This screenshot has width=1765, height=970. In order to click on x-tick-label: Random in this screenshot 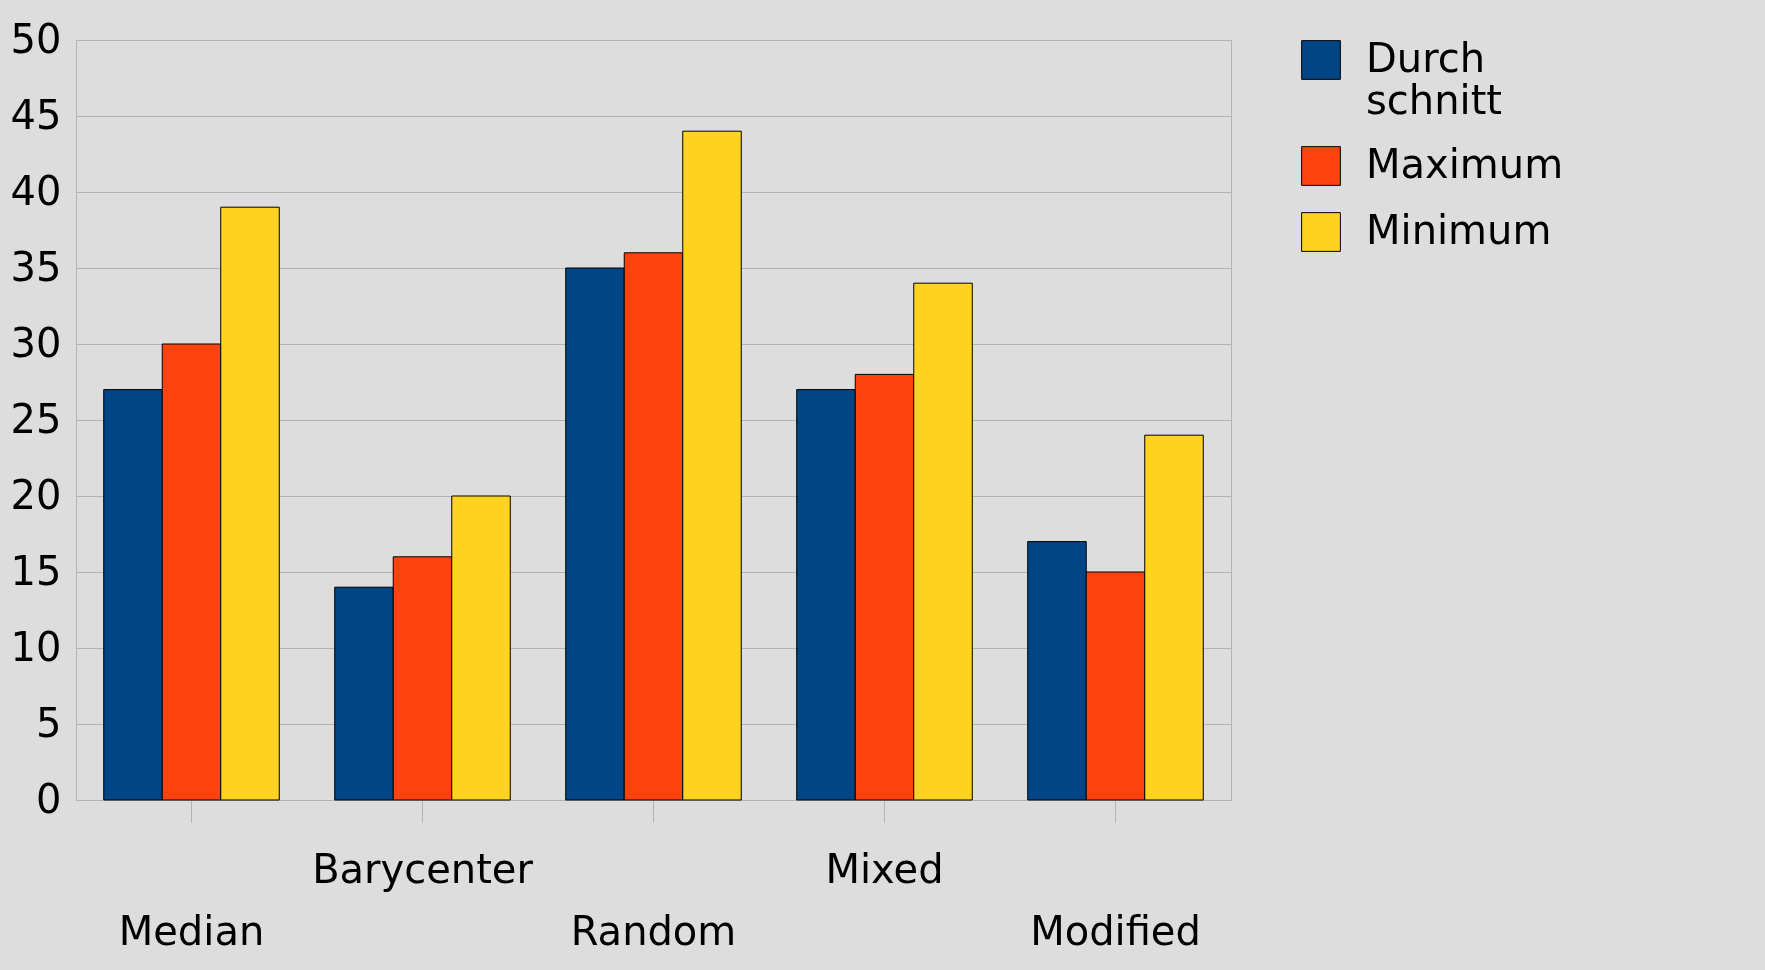, I will do `click(653, 930)`.